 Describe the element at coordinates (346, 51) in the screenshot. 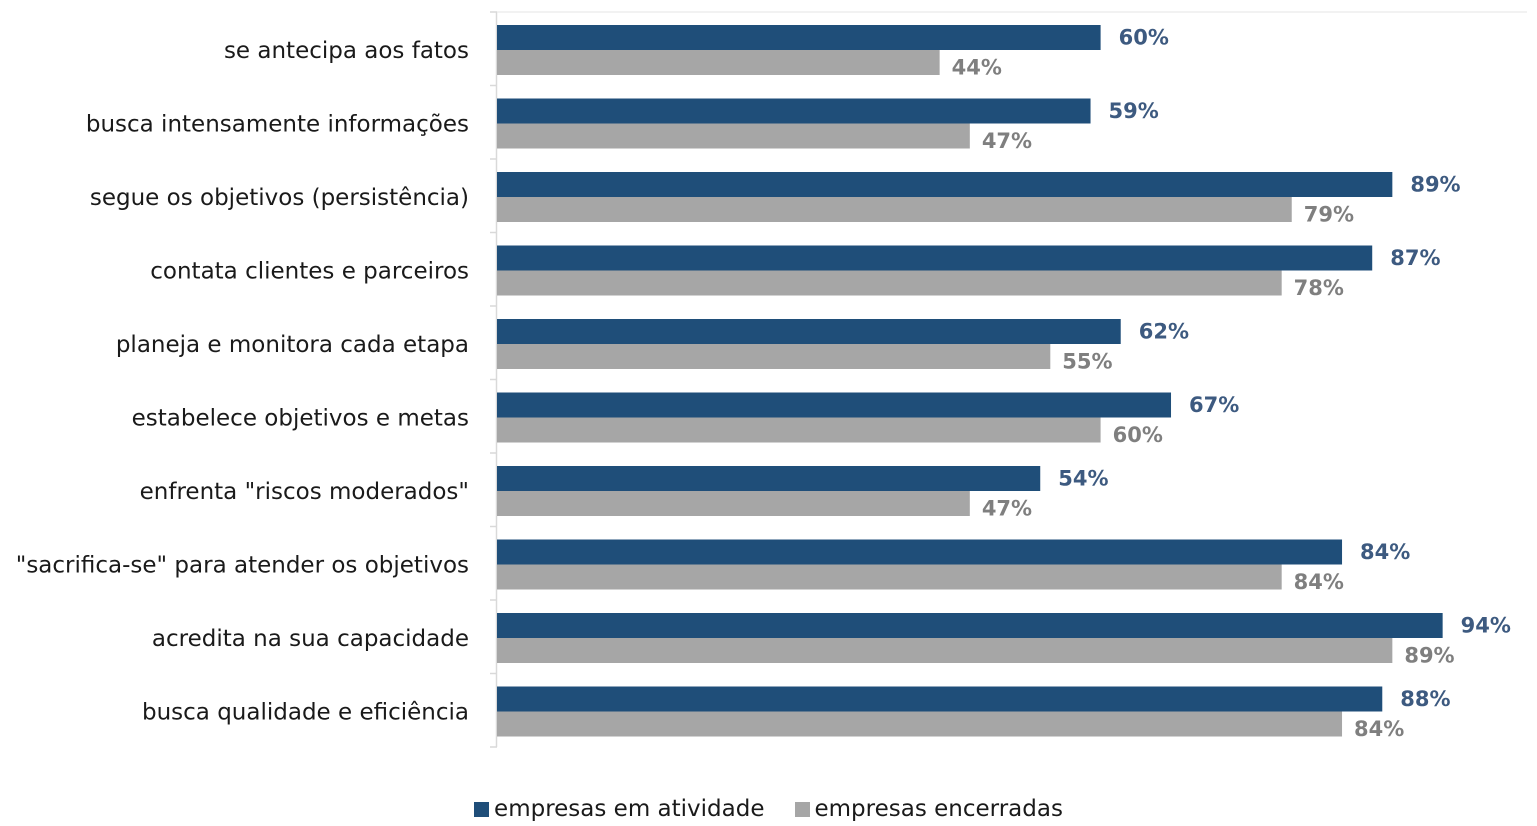

I see `category-label: se antecipa aos fatos` at that location.